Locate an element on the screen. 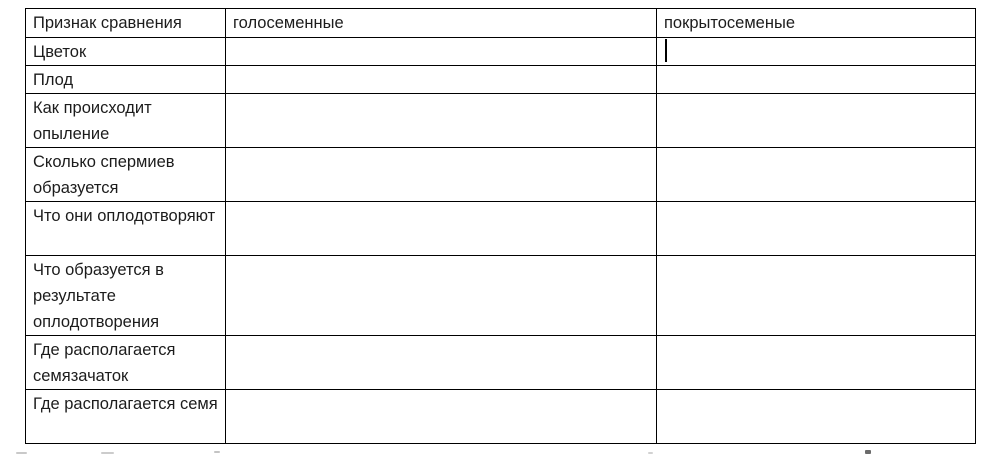 The image size is (982, 458). header-cell-criterion: Признак сравнения is located at coordinates (125, 23).